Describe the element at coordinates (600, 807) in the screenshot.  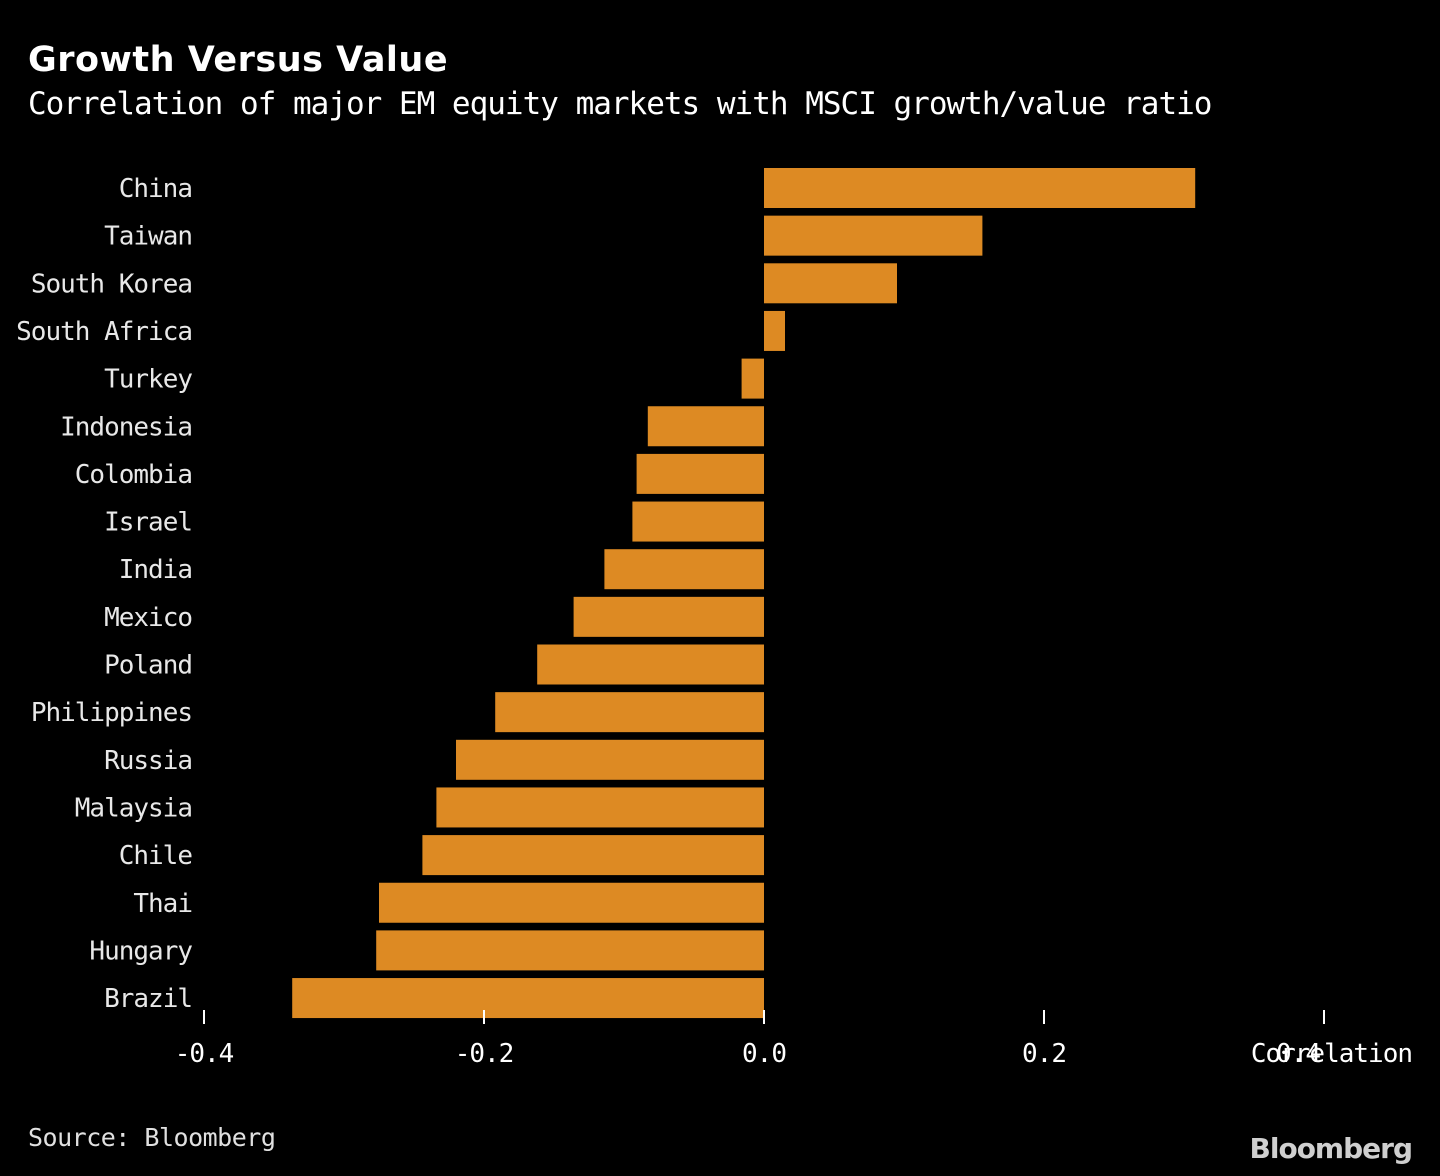
I see `bar-malaysia` at that location.